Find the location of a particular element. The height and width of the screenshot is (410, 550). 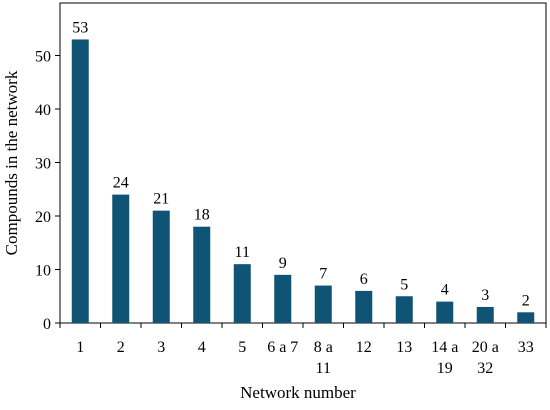

bar-value-label: 5 is located at coordinates (404, 284).